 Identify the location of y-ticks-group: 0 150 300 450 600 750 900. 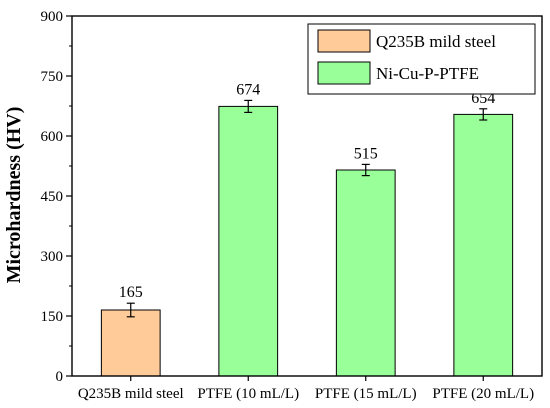
(56, 197).